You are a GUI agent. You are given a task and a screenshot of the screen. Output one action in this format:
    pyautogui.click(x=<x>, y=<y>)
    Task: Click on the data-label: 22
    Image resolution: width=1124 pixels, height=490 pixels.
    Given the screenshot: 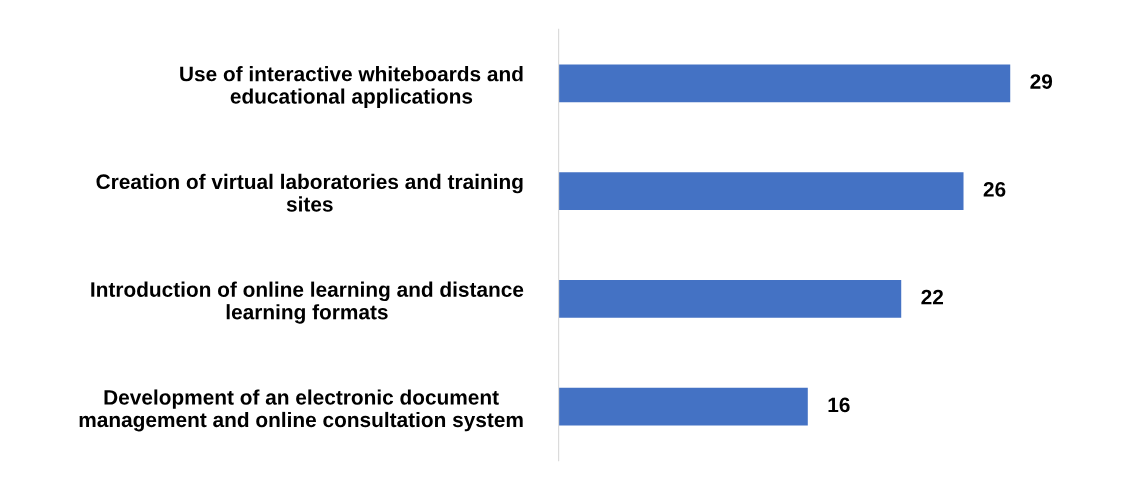 What is the action you would take?
    pyautogui.click(x=932, y=297)
    